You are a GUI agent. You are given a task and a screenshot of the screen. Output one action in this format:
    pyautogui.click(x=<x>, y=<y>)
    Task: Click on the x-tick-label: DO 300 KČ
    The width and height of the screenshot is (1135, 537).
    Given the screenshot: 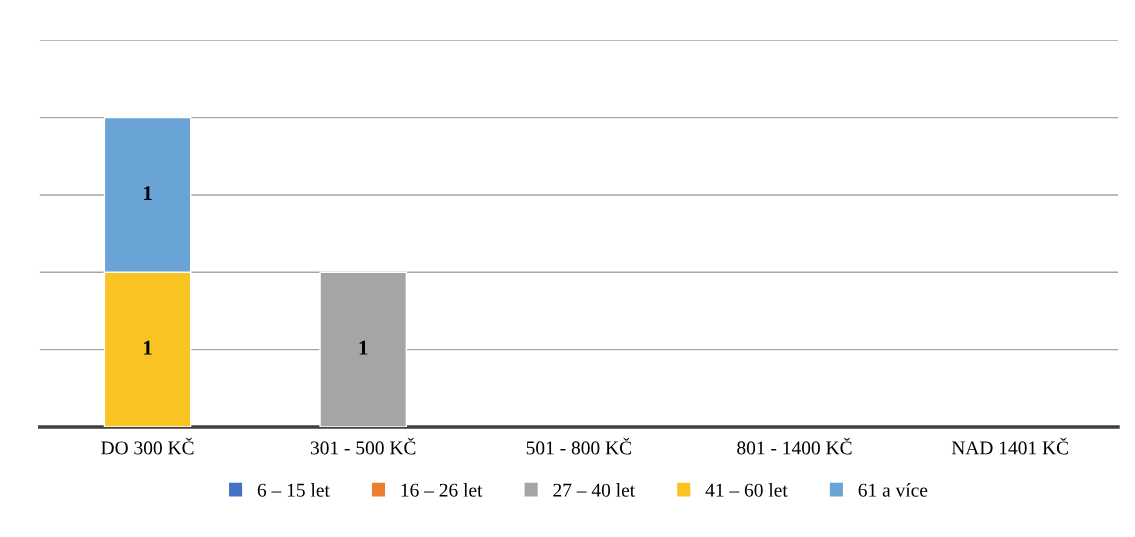 What is the action you would take?
    pyautogui.click(x=147, y=446)
    